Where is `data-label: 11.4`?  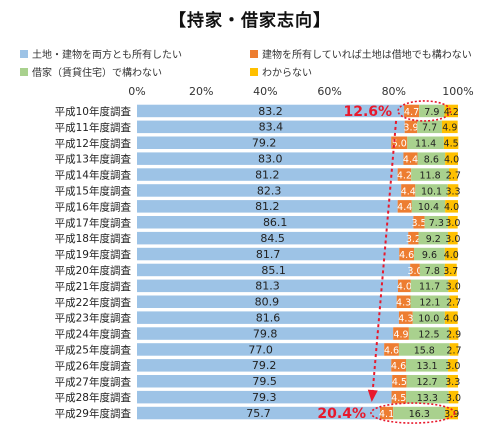
data-label: 11.4 is located at coordinates (425, 144).